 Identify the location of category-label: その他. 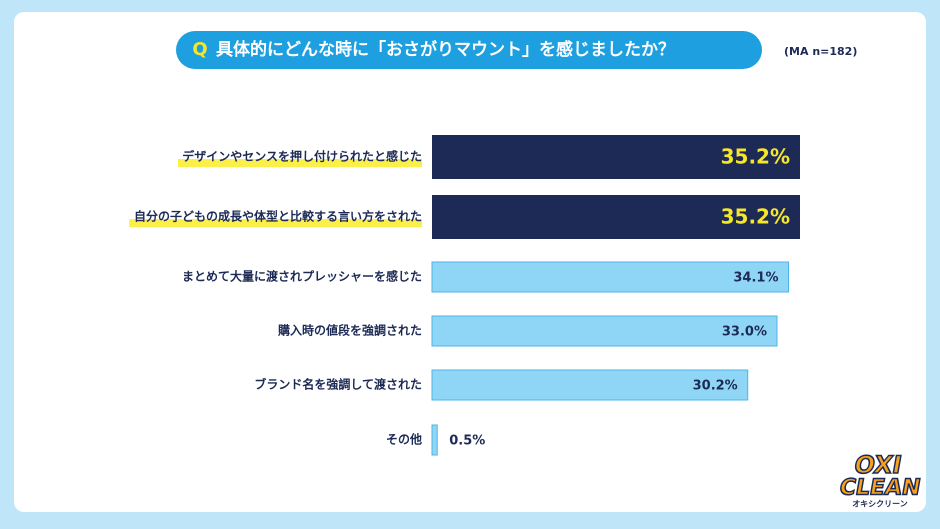
(404, 439).